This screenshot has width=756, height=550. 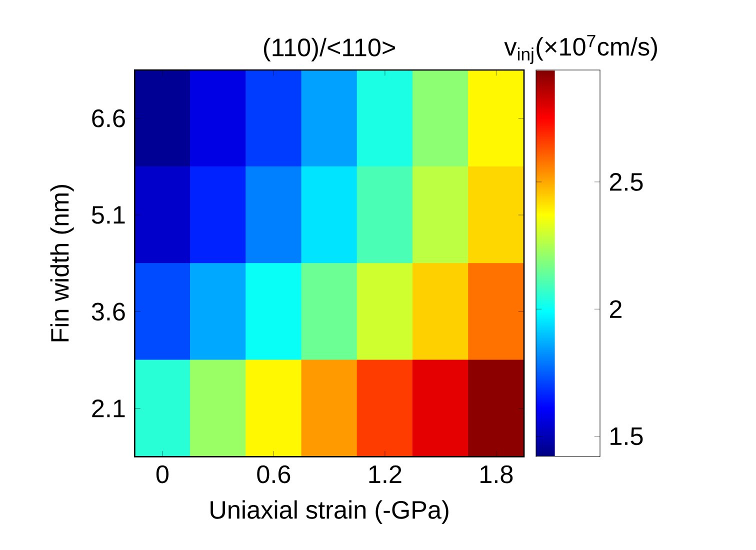 I want to click on x-tick-label: 0.6, so click(x=273, y=474).